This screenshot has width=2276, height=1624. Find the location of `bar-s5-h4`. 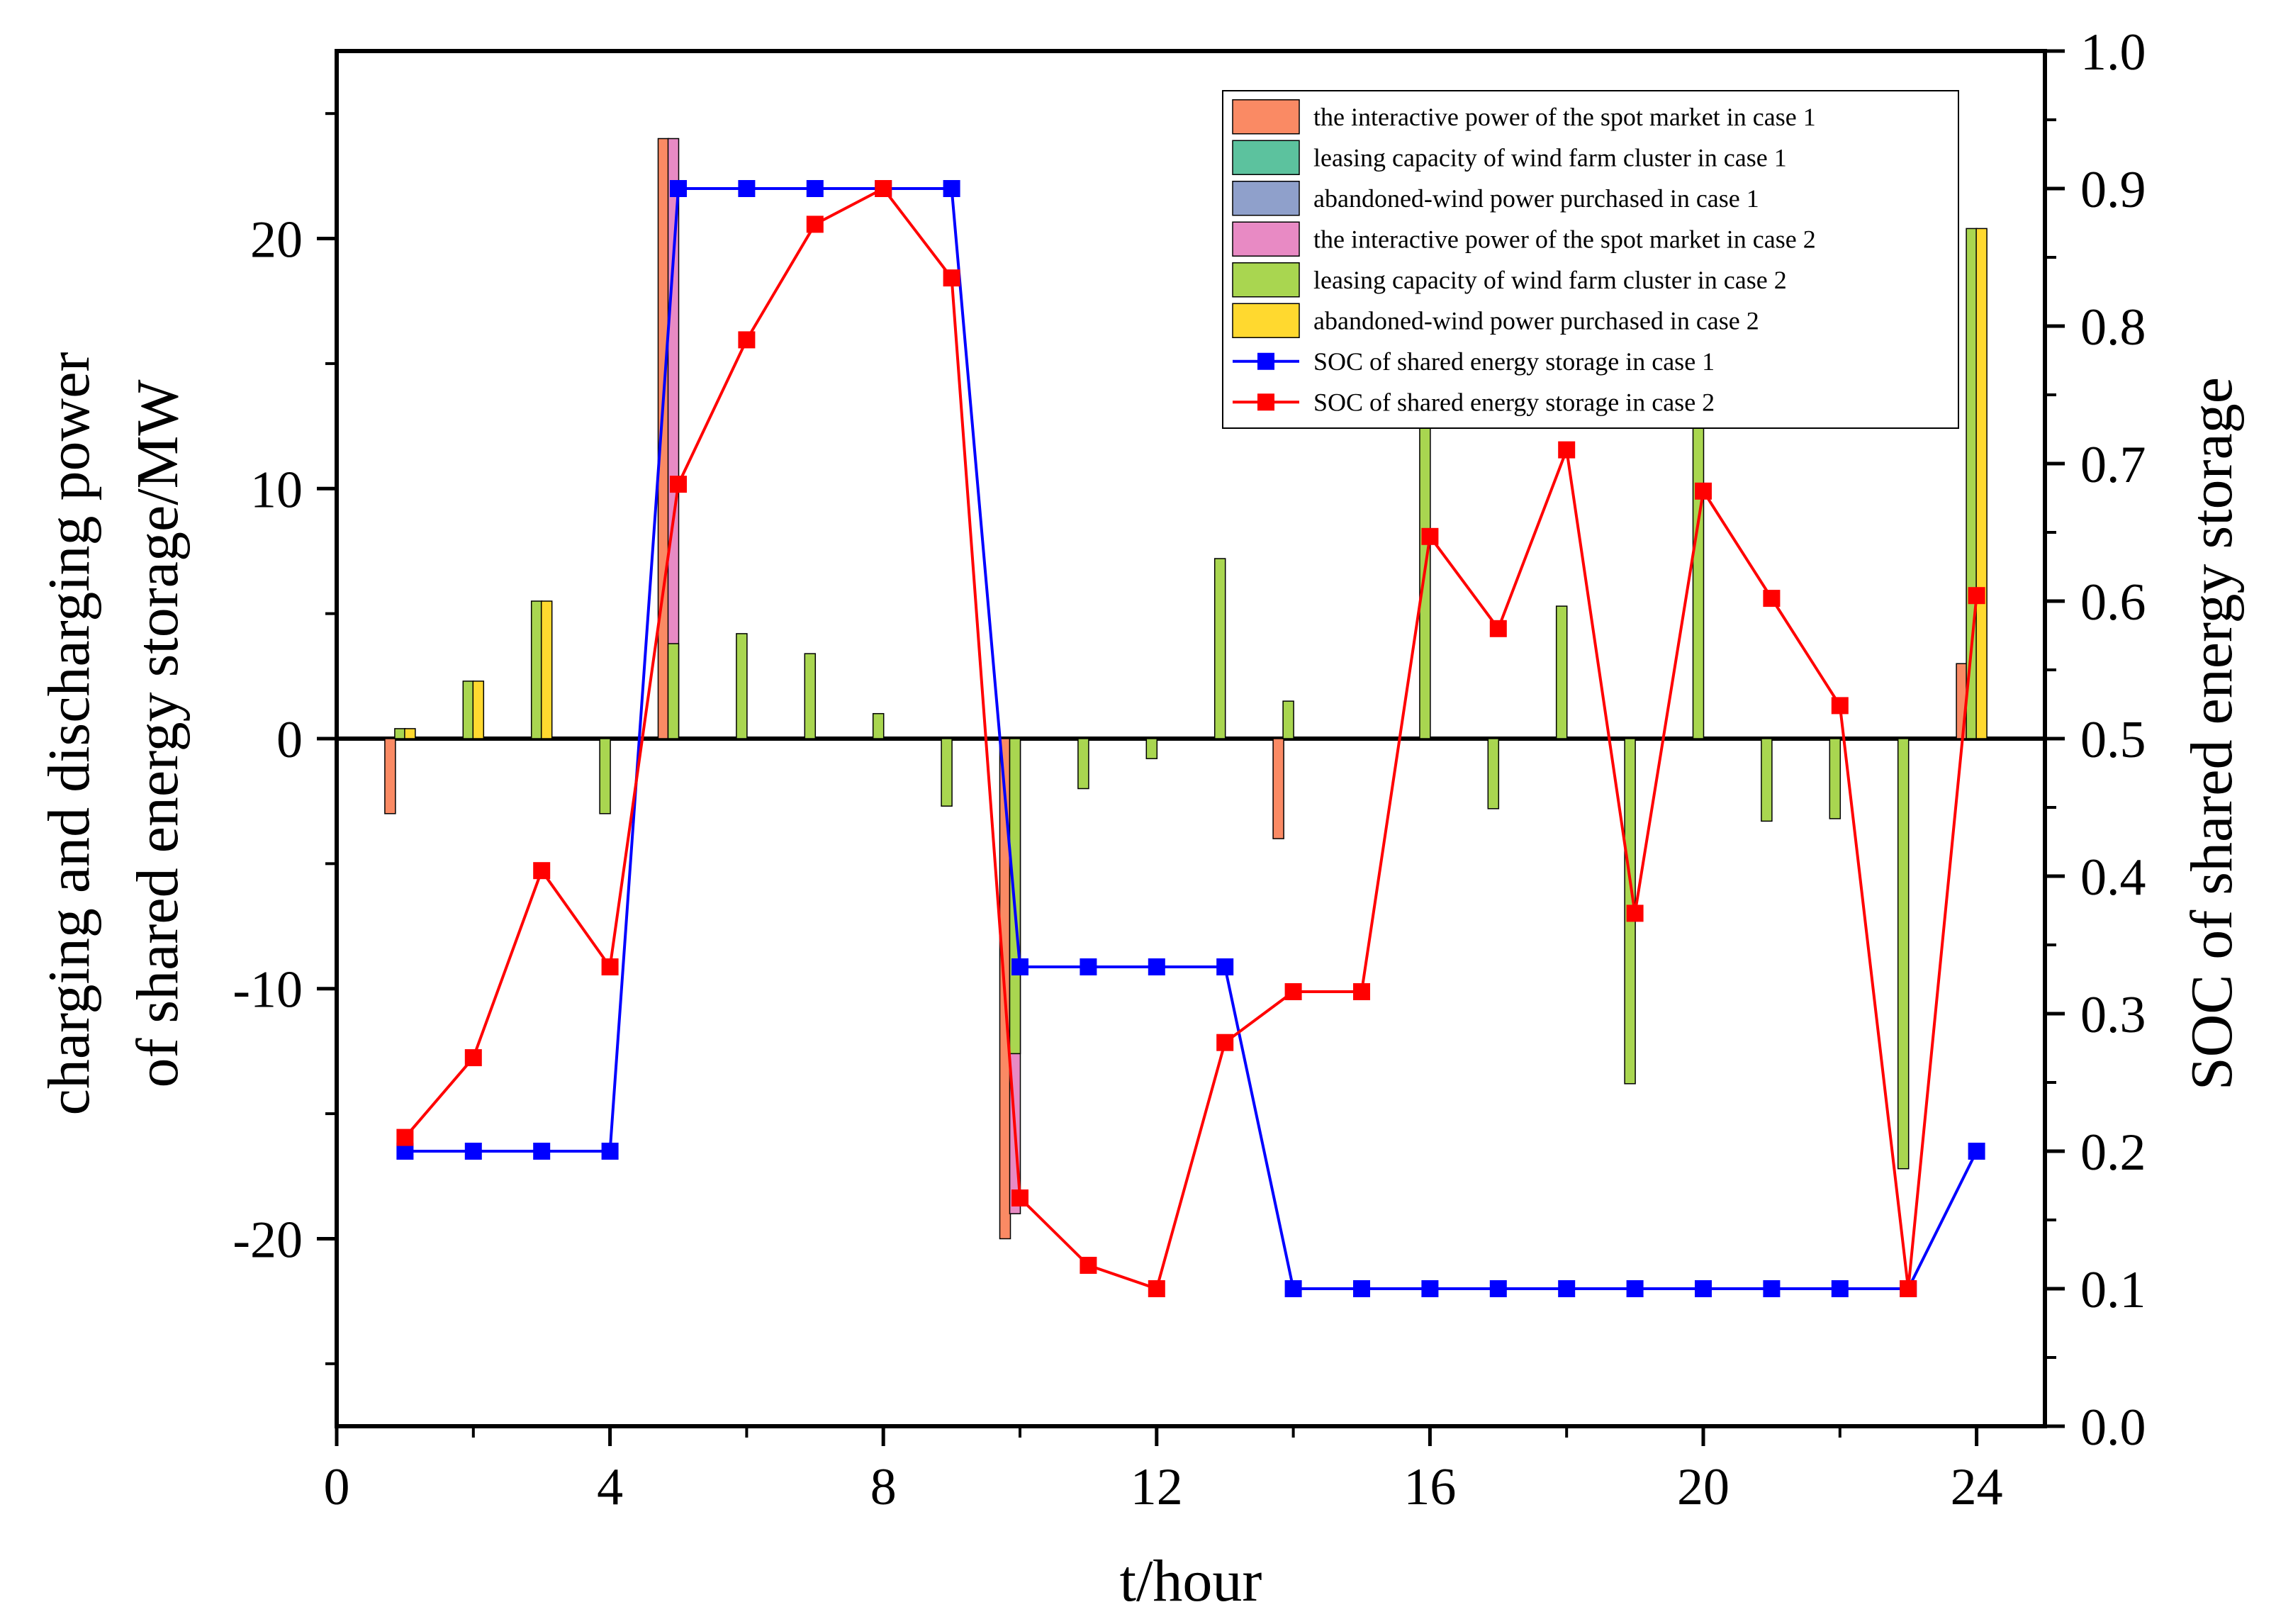

bar-s5-h4 is located at coordinates (605, 776).